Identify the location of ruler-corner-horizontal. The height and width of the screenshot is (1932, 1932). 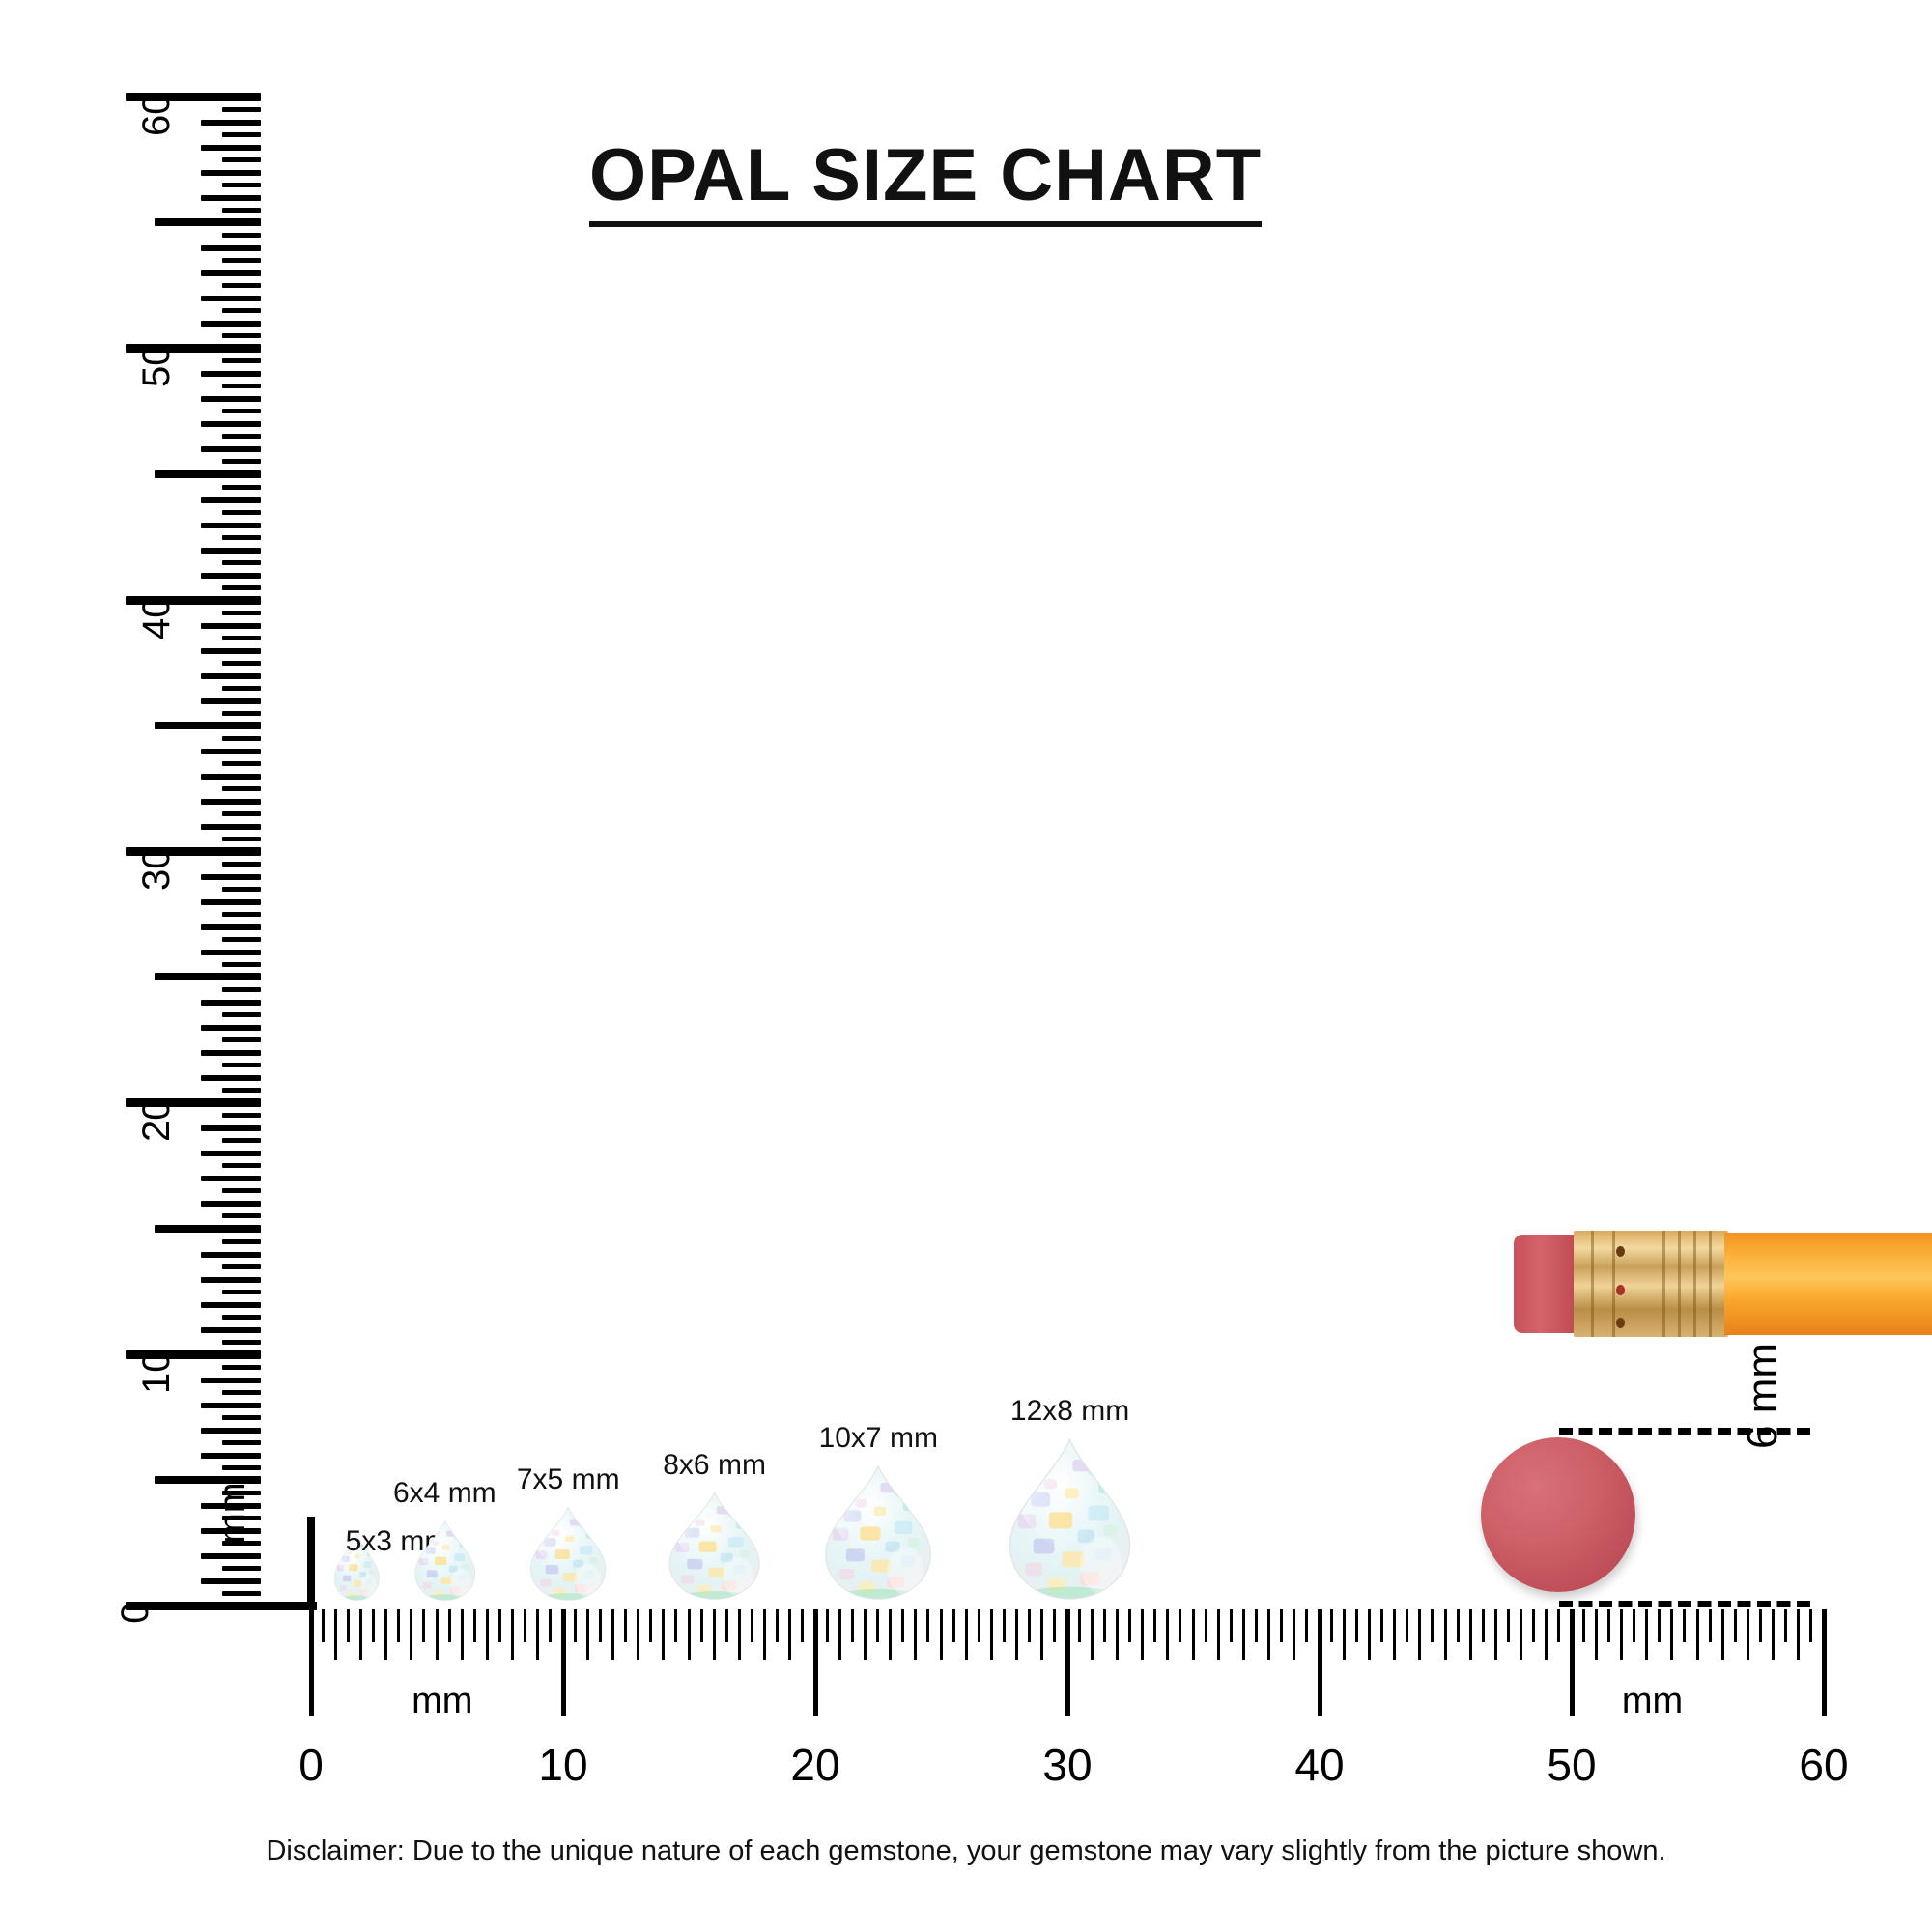
(225, 1606).